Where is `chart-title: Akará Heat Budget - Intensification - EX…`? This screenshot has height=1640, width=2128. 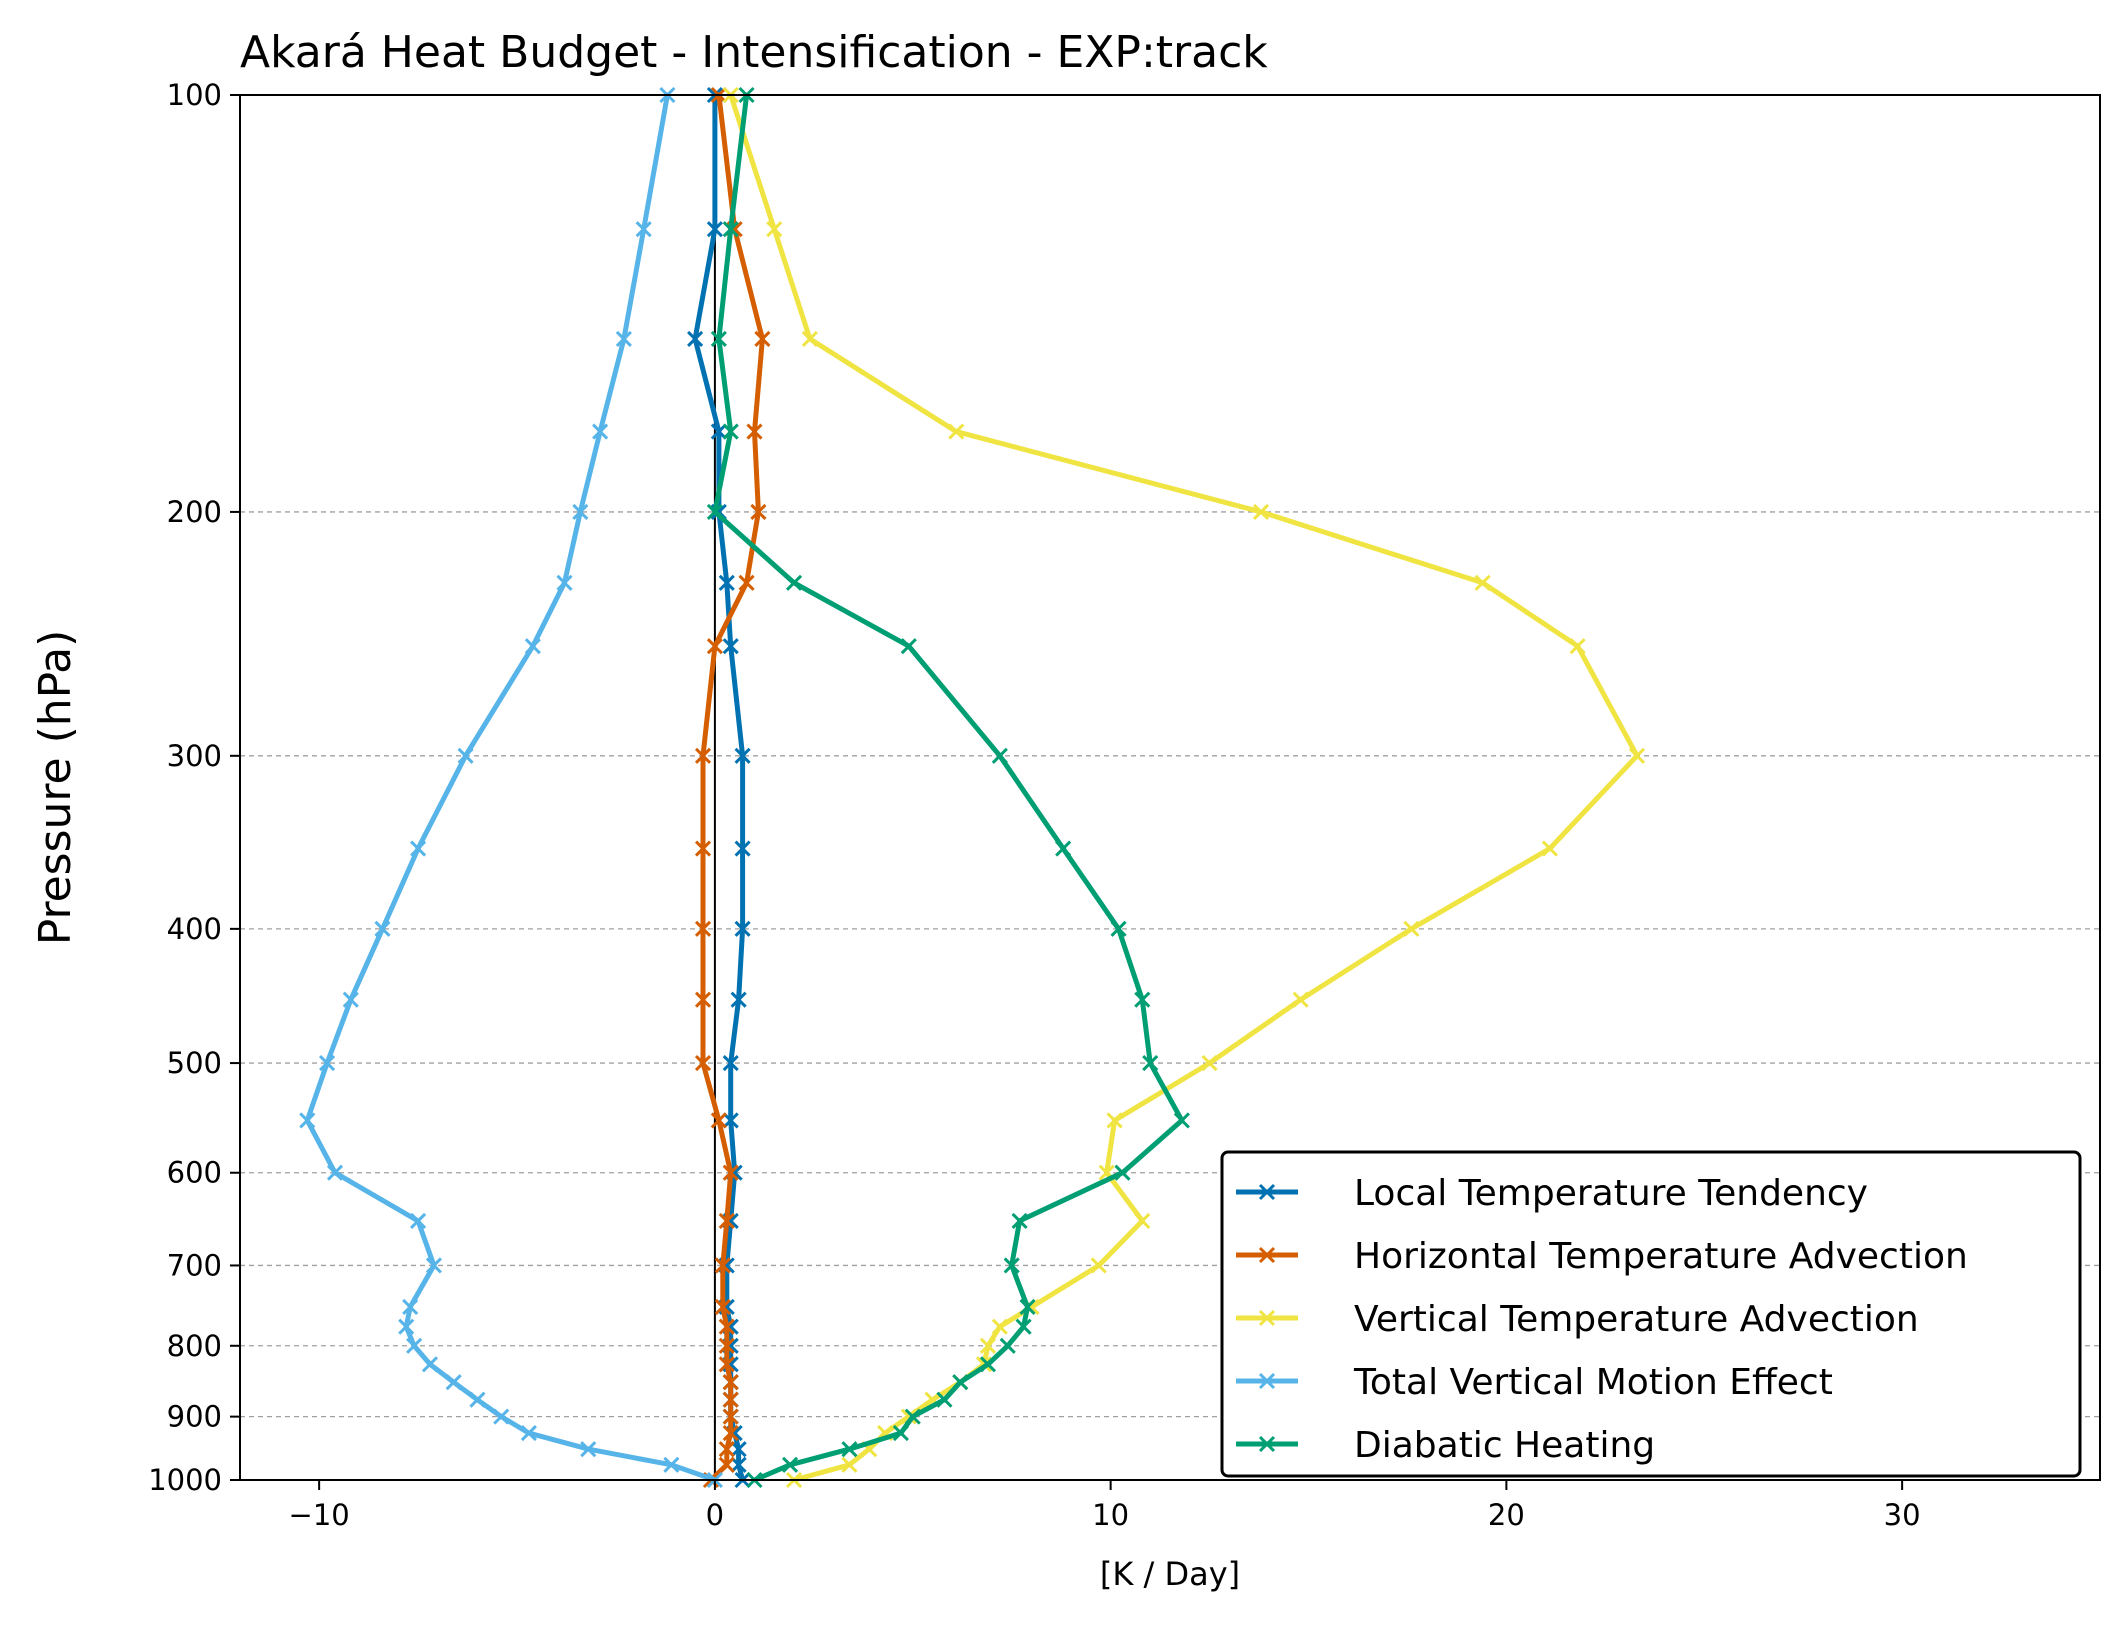 chart-title: Akará Heat Budget - Intensification - EX… is located at coordinates (754, 52).